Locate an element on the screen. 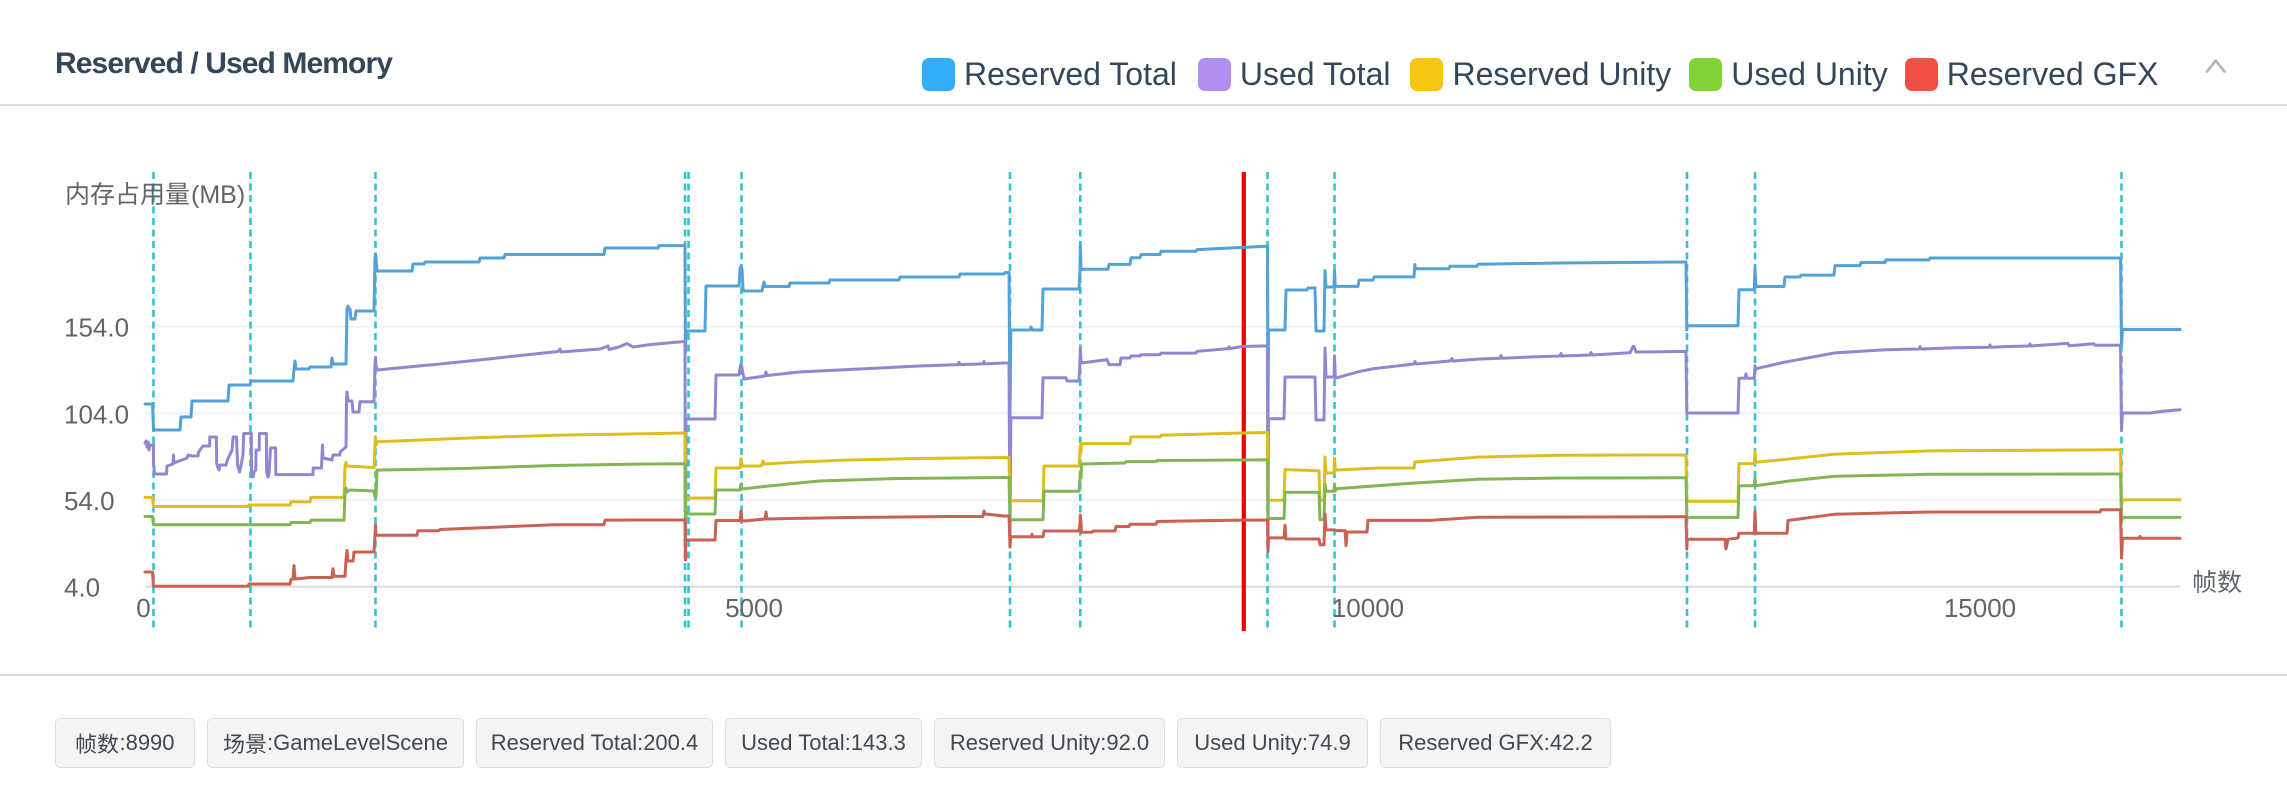  svg-text: 10000 is located at coordinates (1368, 608).